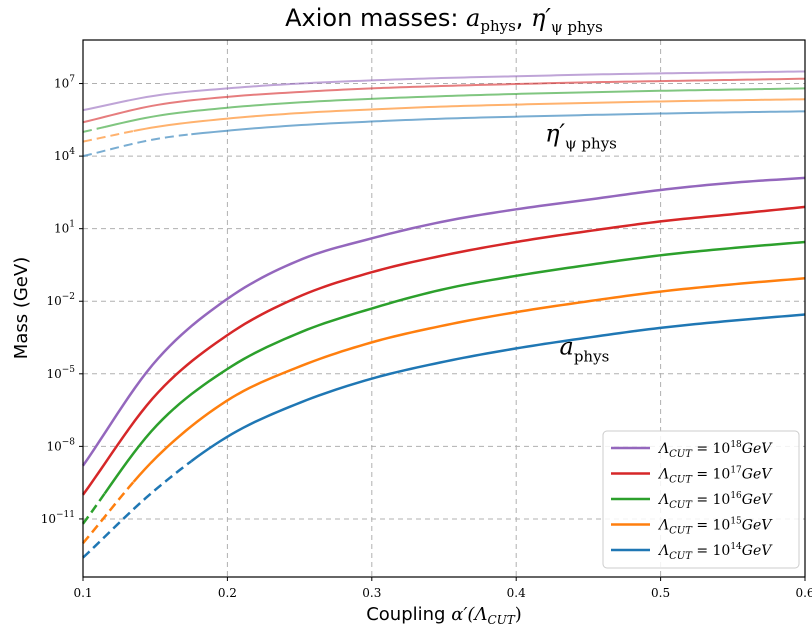 This screenshot has height=632, width=812. Describe the element at coordinates (227, 593) in the screenshot. I see `x-tick-label: 0.2` at that location.